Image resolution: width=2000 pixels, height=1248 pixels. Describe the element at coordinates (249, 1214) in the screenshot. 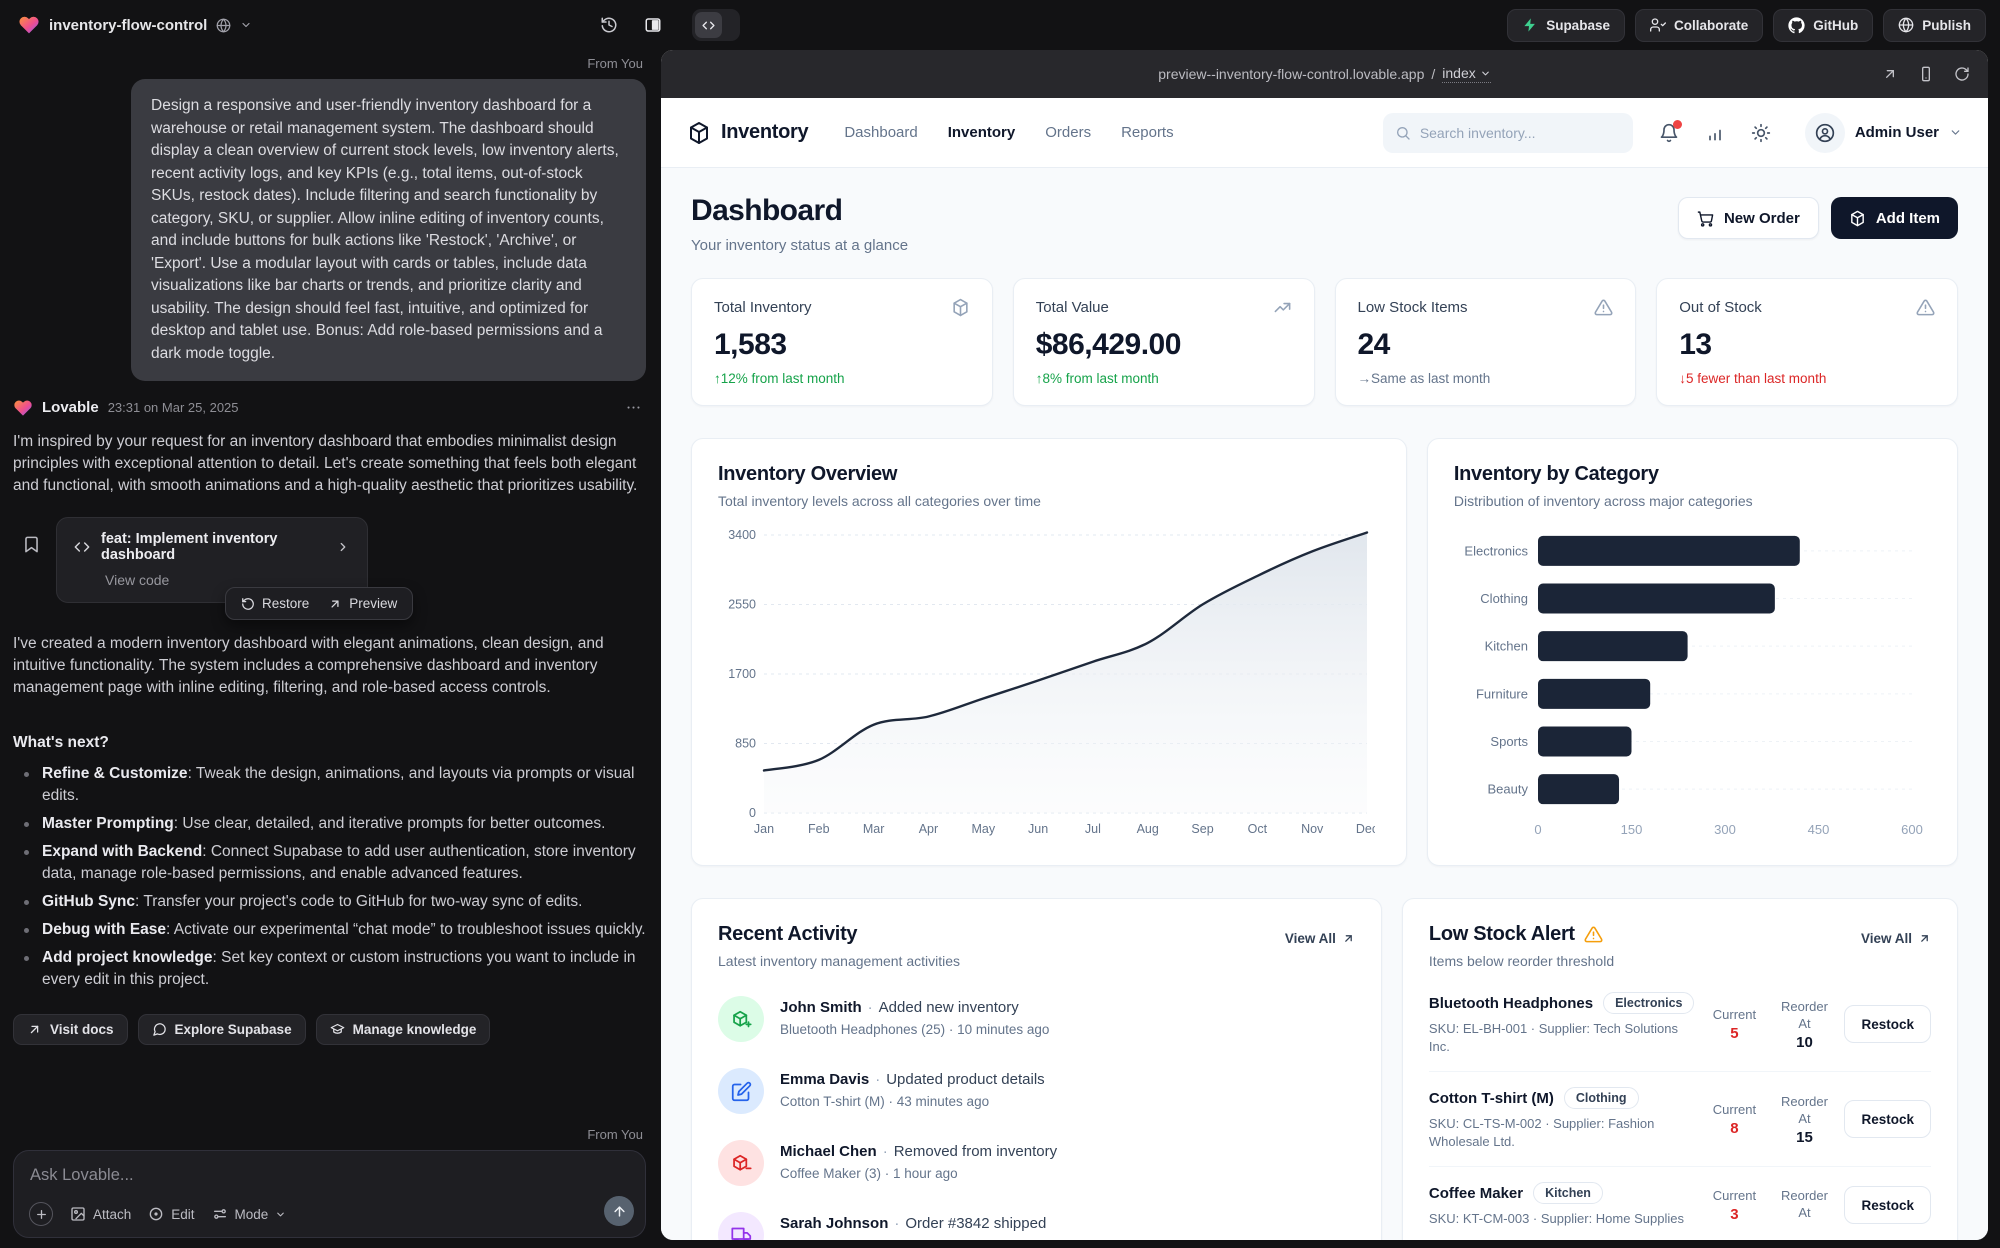

I see `mode-selector: Mode` at that location.